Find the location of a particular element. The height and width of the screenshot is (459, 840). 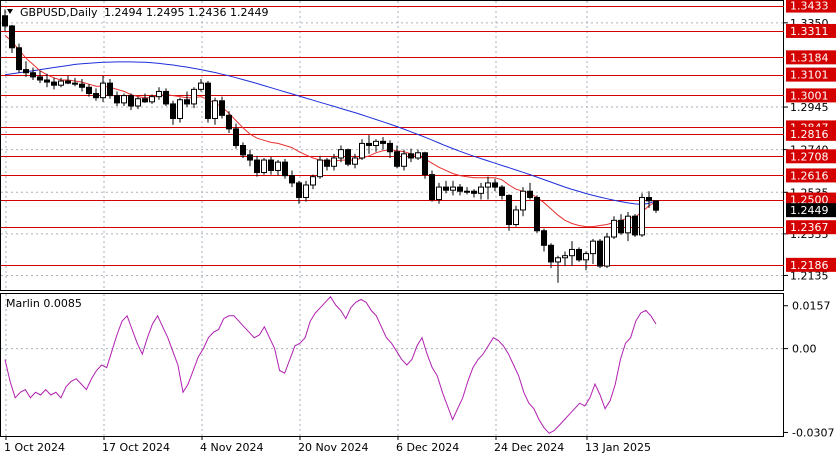

level-price-label: 1.3184 is located at coordinates (809, 57).